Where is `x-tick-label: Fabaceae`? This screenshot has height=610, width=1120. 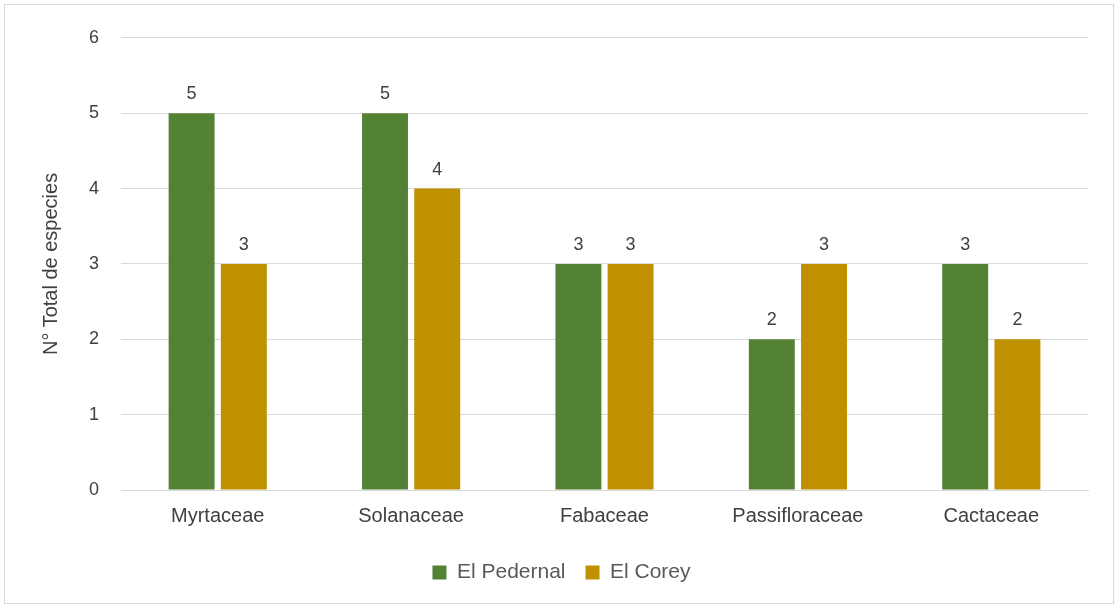
x-tick-label: Fabaceae is located at coordinates (604, 514).